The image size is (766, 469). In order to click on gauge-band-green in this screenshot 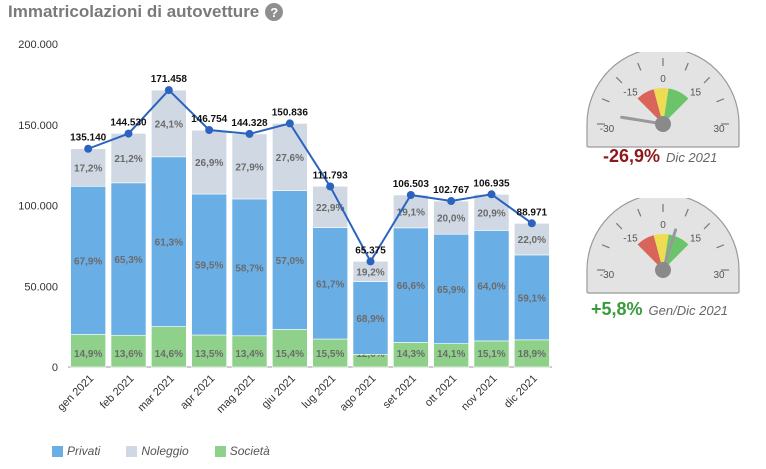, I will do `click(676, 106)`.